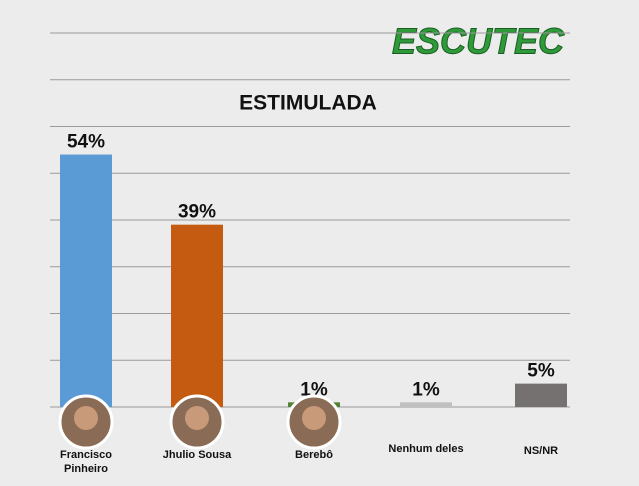  What do you see at coordinates (86, 142) in the screenshot?
I see `value-label: 54%` at bounding box center [86, 142].